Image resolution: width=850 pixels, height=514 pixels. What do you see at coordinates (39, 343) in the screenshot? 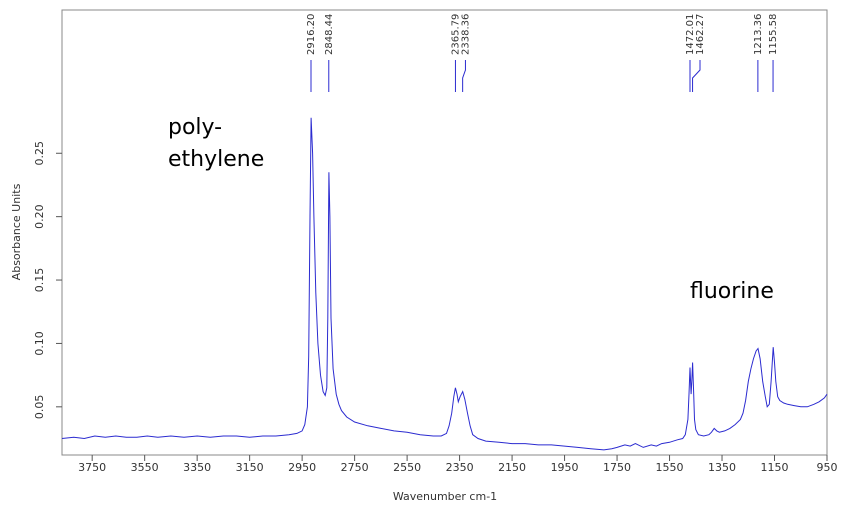
I see `y-tick-label: 0.10` at bounding box center [39, 343].